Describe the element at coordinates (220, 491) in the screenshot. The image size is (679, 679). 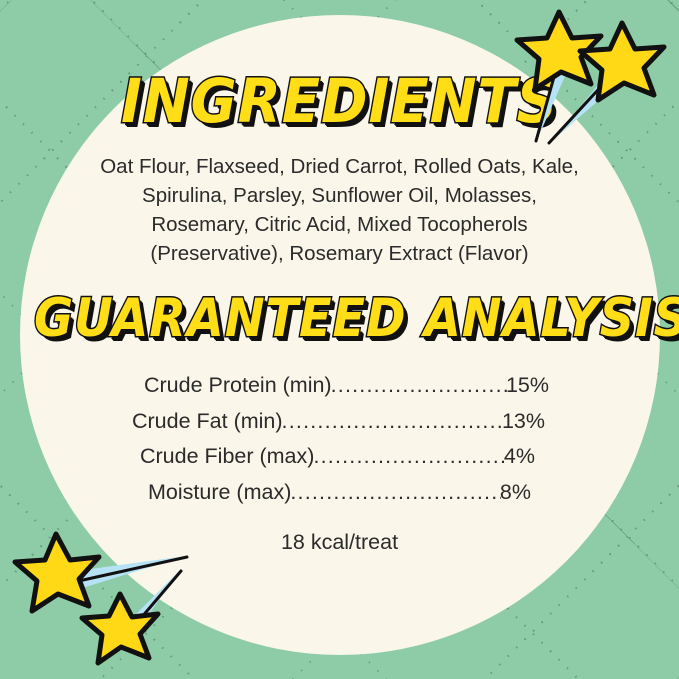
I see `analysis-row-label: Moisture (max)` at that location.